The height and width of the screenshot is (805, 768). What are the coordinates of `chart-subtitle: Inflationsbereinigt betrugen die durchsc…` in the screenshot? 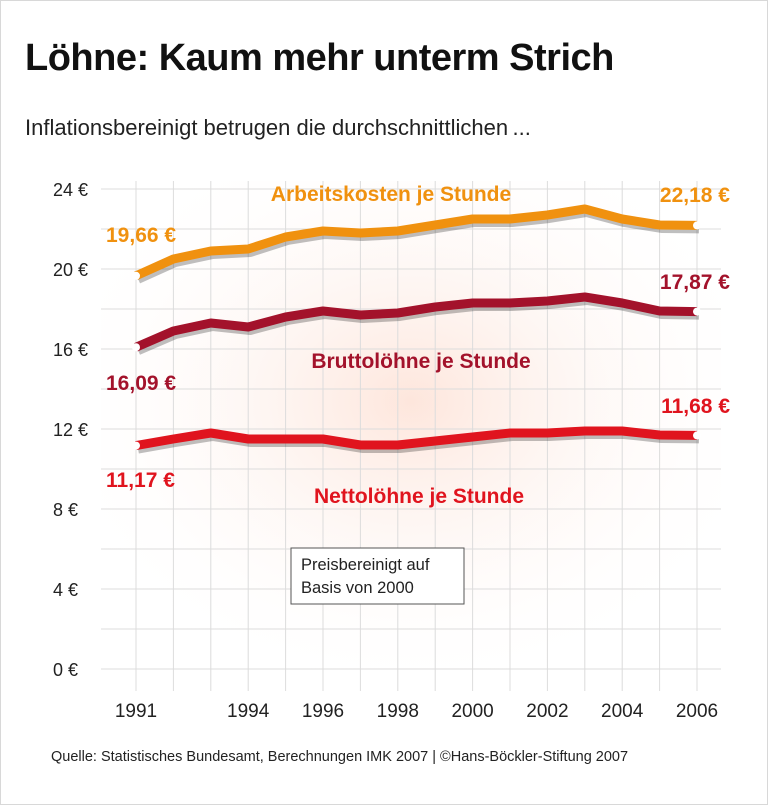 It's located at (278, 127).